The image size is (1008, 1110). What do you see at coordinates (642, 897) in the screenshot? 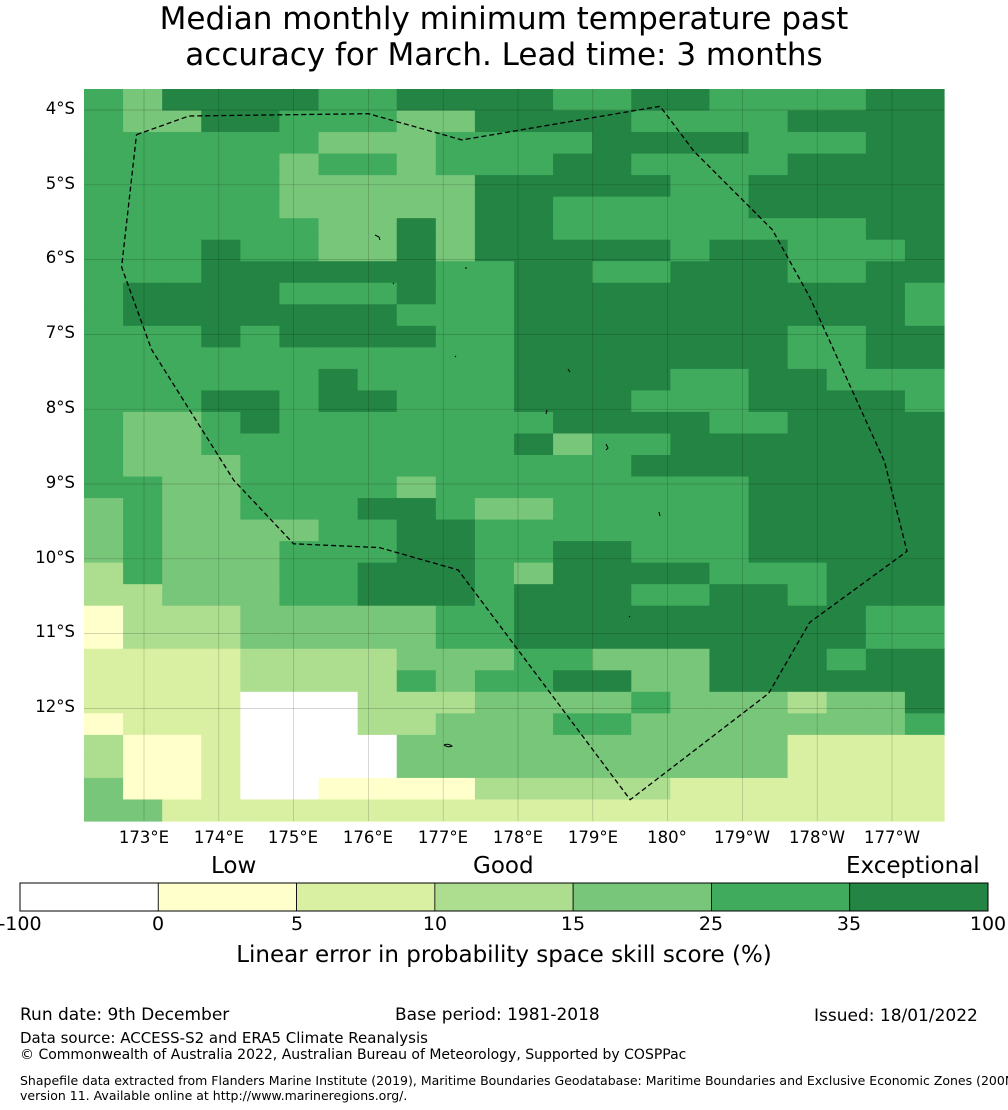
I see `colorbar-segment` at bounding box center [642, 897].